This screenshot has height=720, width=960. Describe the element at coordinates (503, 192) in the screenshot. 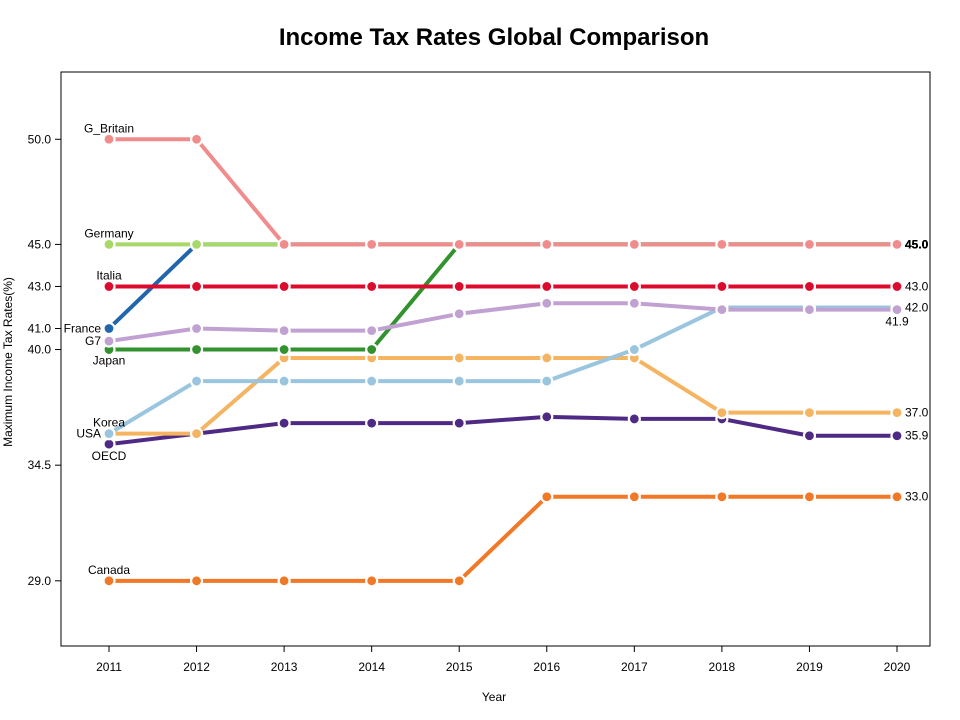

I see `series-g-britain` at that location.